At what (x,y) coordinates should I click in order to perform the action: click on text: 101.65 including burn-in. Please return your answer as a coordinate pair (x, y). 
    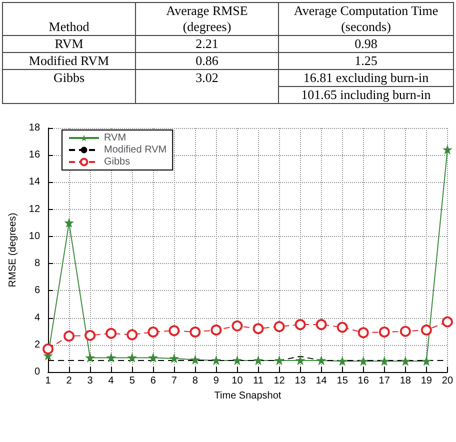
    Looking at the image, I should click on (366, 94).